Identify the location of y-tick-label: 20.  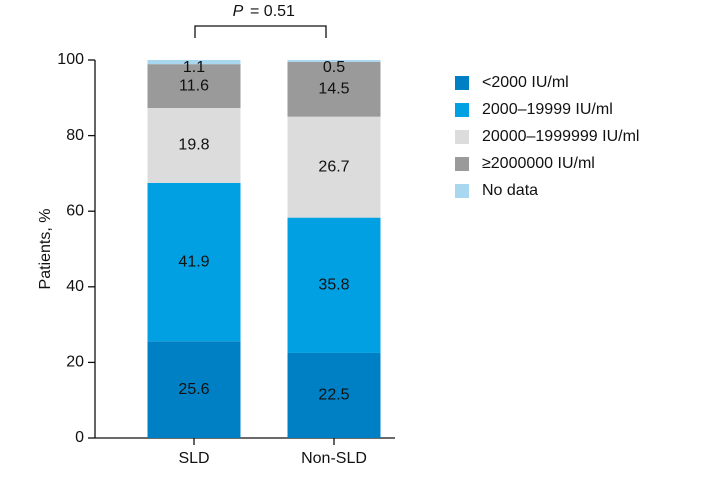
(75, 362).